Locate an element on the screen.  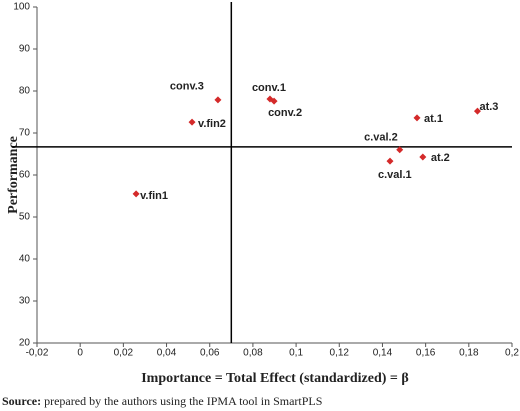
point-label: at.2 is located at coordinates (440, 158).